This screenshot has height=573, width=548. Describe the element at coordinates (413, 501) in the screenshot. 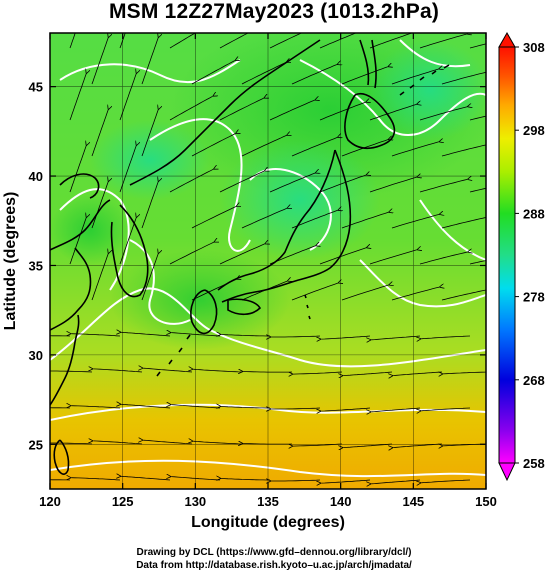

I see `x-tick-label: 145` at that location.